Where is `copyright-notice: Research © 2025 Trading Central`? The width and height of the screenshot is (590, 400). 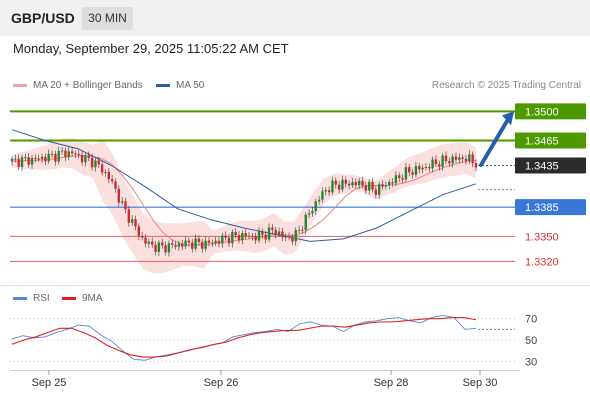
copyright-notice: Research © 2025 Trading Central is located at coordinates (506, 85).